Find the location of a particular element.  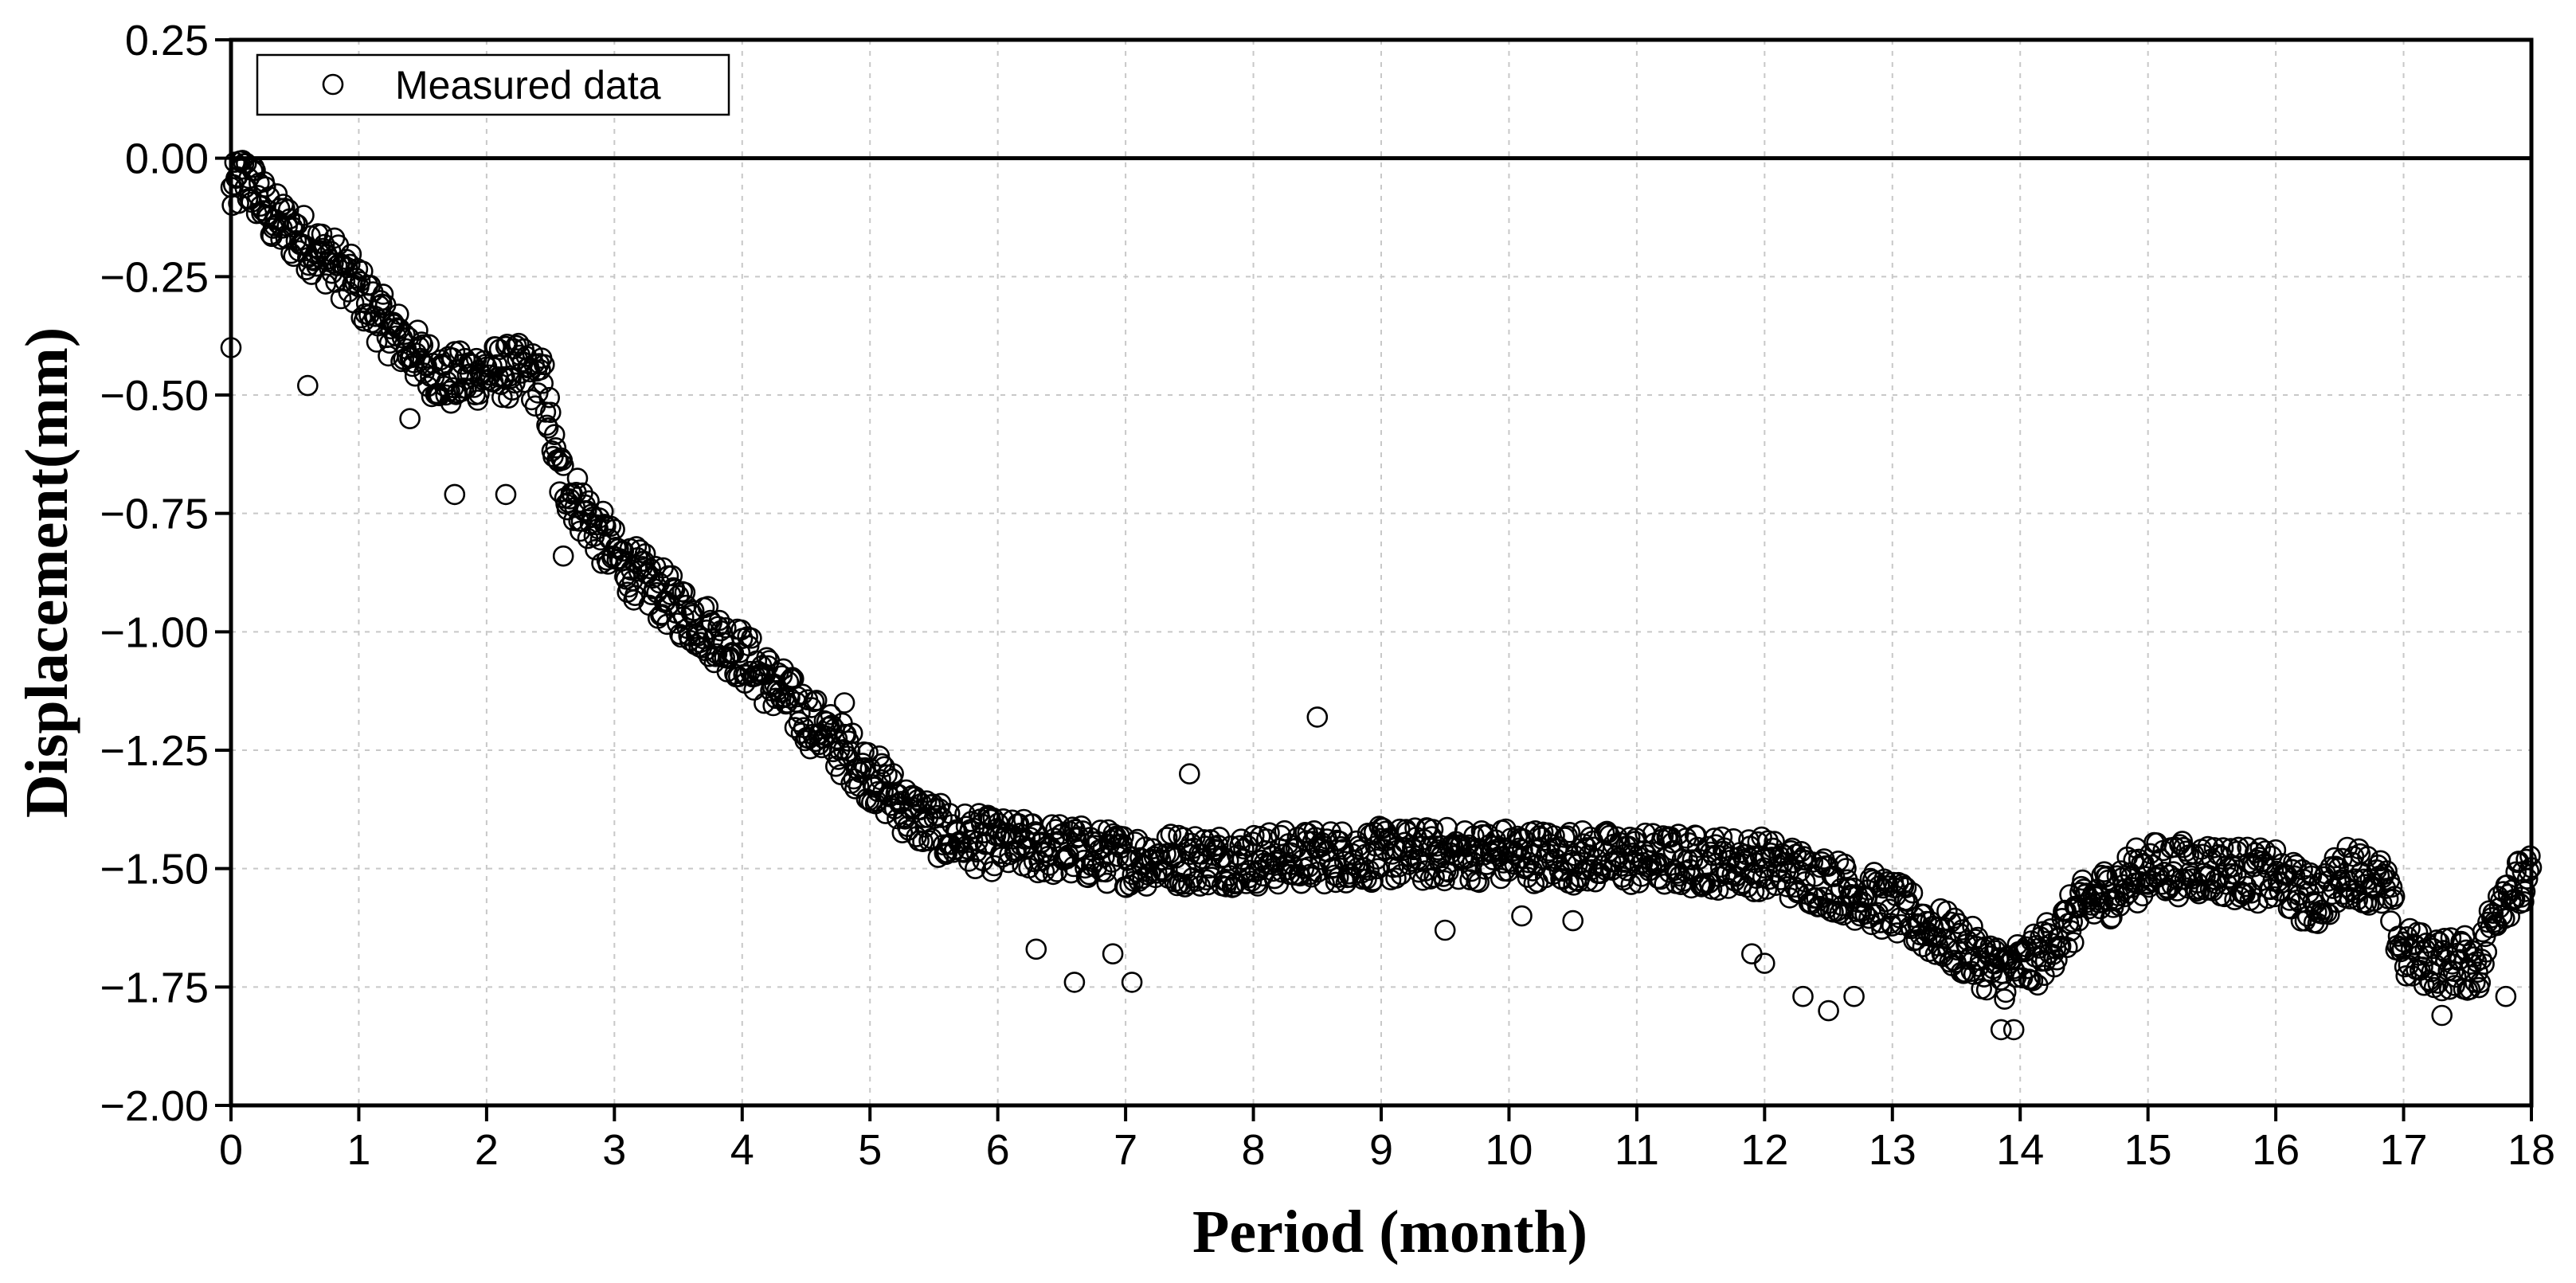

x-tick-label: 5 is located at coordinates (870, 1150).